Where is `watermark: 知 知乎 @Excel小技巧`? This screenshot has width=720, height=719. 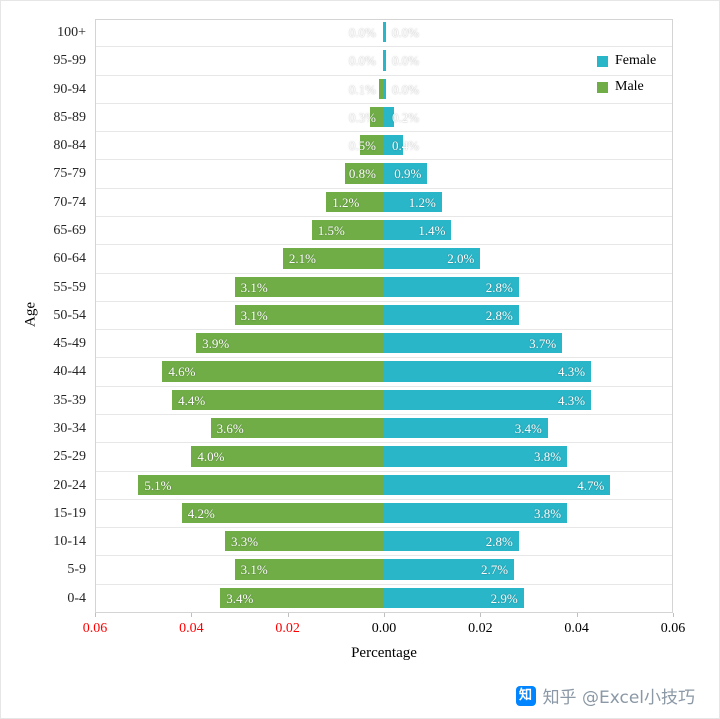 watermark: 知 知乎 @Excel小技巧 is located at coordinates (605, 695).